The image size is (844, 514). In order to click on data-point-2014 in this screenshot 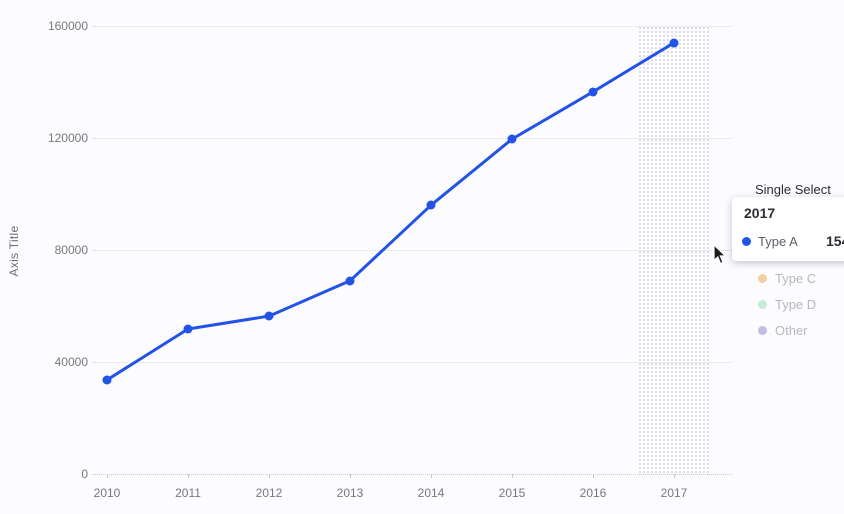, I will do `click(431, 205)`.